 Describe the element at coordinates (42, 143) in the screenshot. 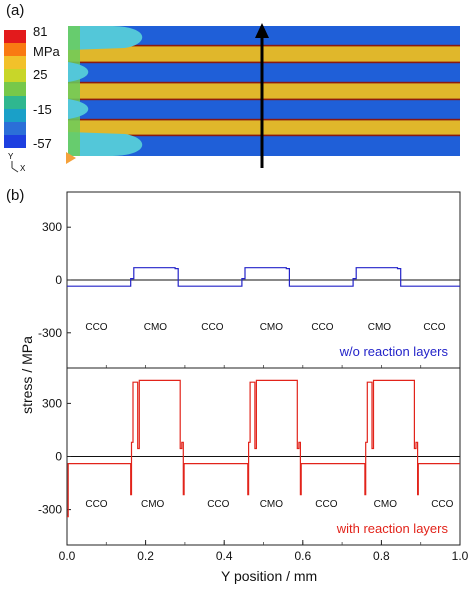

I see `colorbar-label-min: -57` at that location.